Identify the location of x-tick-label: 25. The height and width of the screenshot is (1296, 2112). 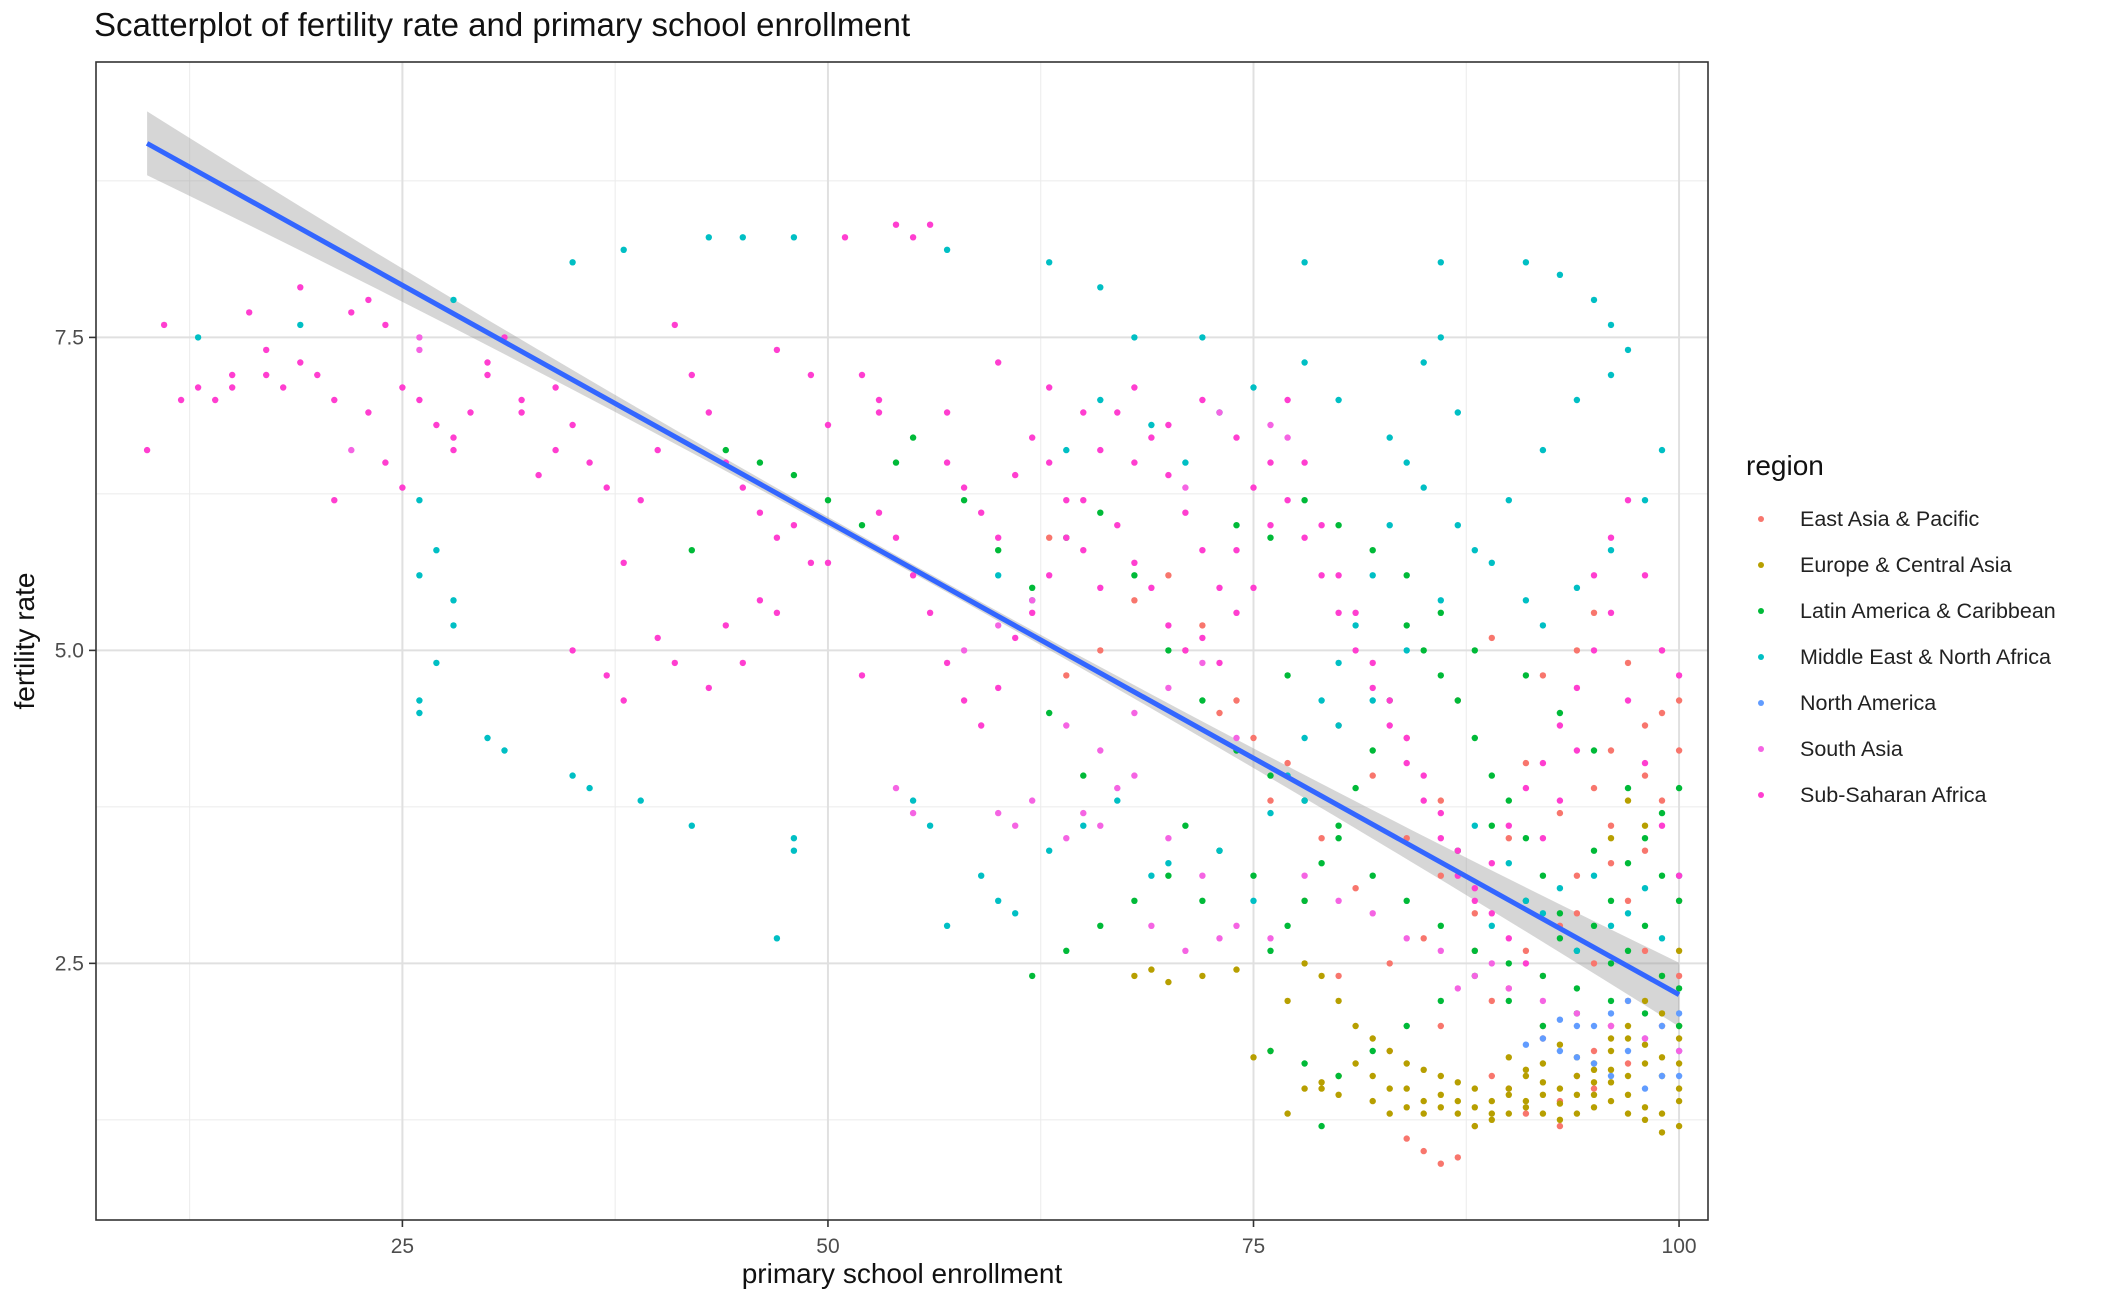
(402, 1246).